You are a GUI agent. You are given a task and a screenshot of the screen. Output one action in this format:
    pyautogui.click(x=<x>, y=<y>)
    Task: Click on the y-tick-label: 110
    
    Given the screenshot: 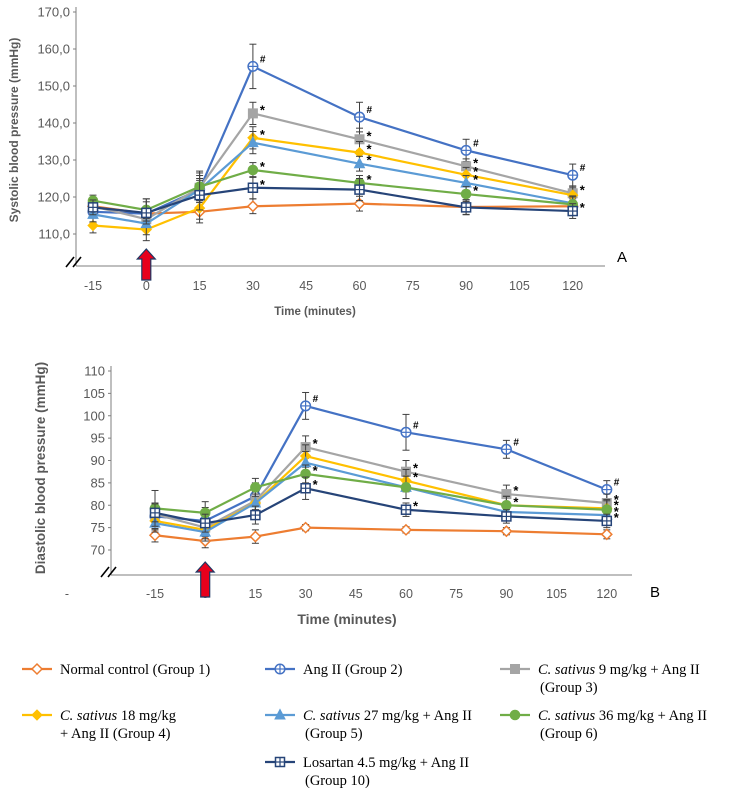 What is the action you would take?
    pyautogui.click(x=94, y=371)
    